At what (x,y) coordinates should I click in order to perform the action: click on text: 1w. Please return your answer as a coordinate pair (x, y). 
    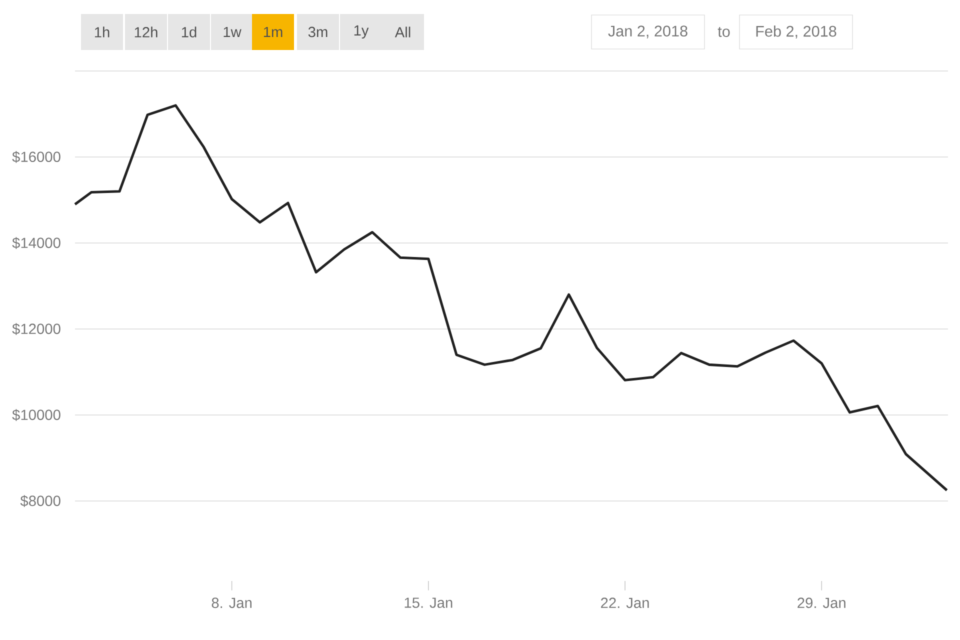
    Looking at the image, I should click on (233, 32).